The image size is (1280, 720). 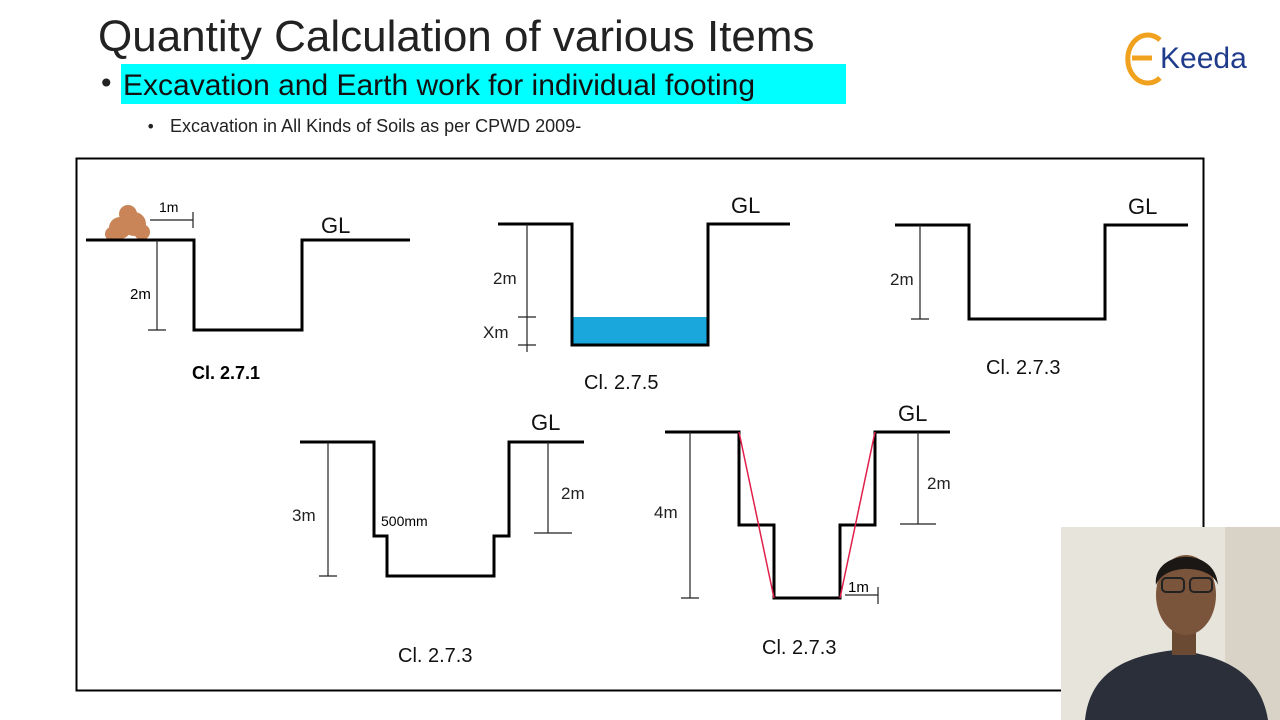 I want to click on diagram-5: GL 4m 2m 1m Cl. 2.7.3, so click(x=802, y=530).